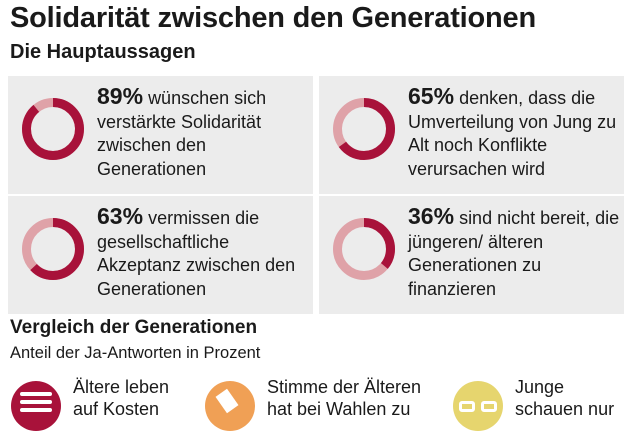 Image resolution: width=630 pixels, height=431 pixels. What do you see at coordinates (344, 398) in the screenshot?
I see `comparison-item-2: Stimme der Älteren hat bei Wahlen zu` at bounding box center [344, 398].